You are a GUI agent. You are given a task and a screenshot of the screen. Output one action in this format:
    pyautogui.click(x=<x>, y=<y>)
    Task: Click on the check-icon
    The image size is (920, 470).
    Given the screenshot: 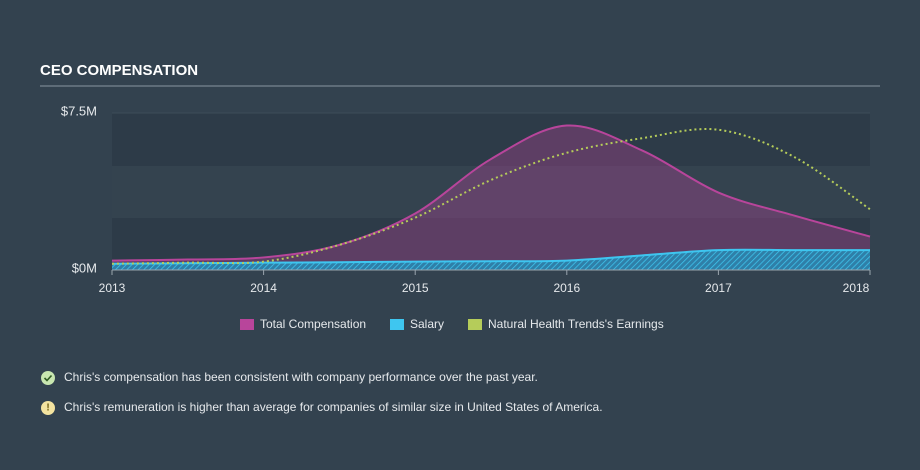 What is the action you would take?
    pyautogui.click(x=48, y=378)
    